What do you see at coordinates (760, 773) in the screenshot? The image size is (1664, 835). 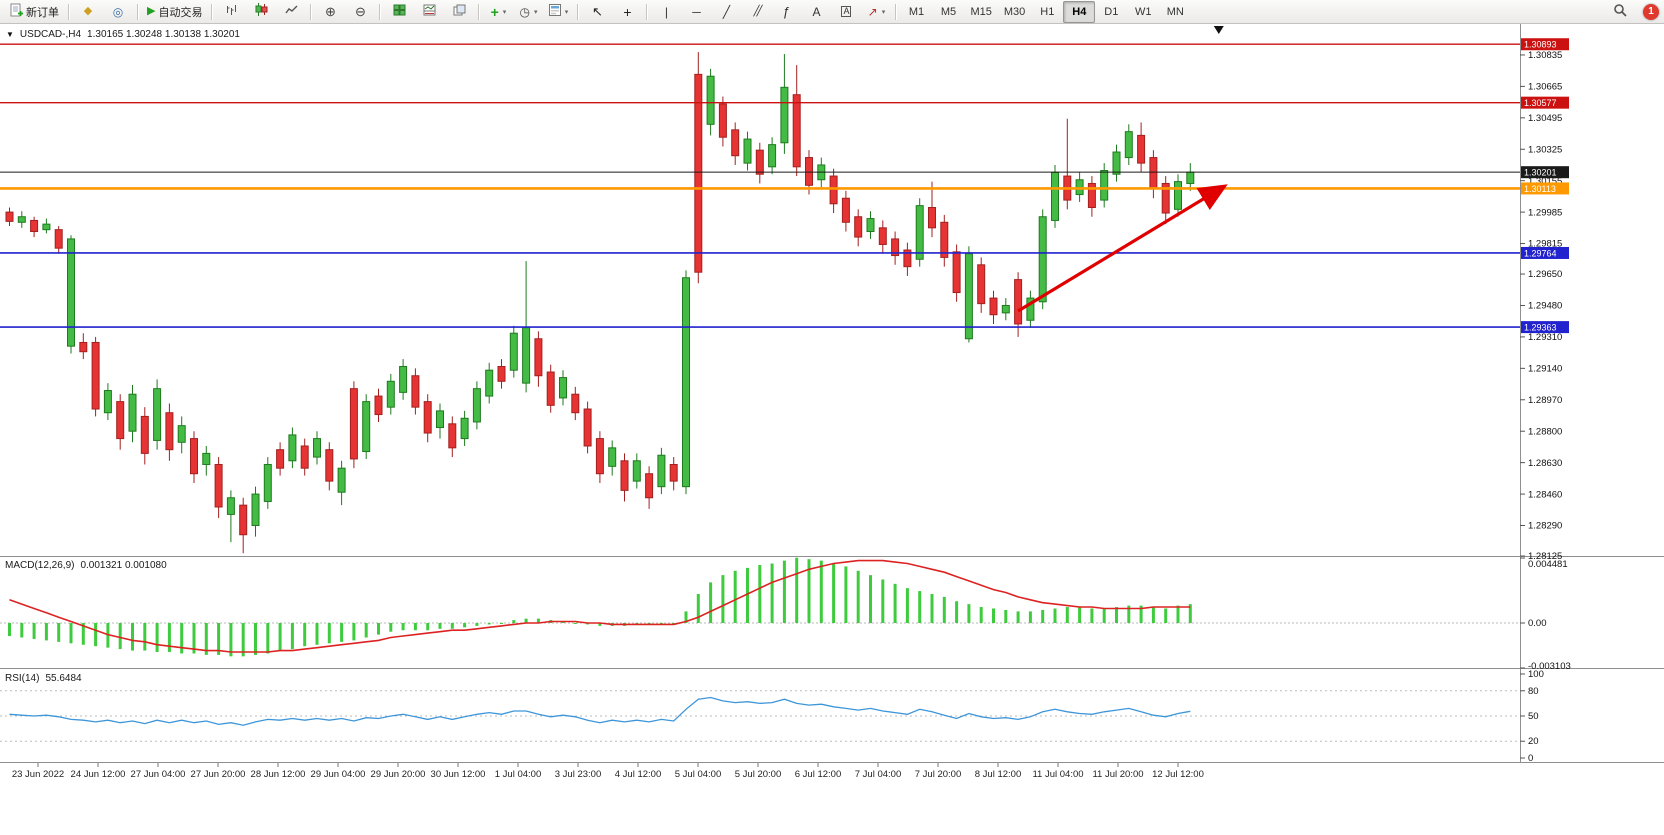 I see `time-axis` at bounding box center [760, 773].